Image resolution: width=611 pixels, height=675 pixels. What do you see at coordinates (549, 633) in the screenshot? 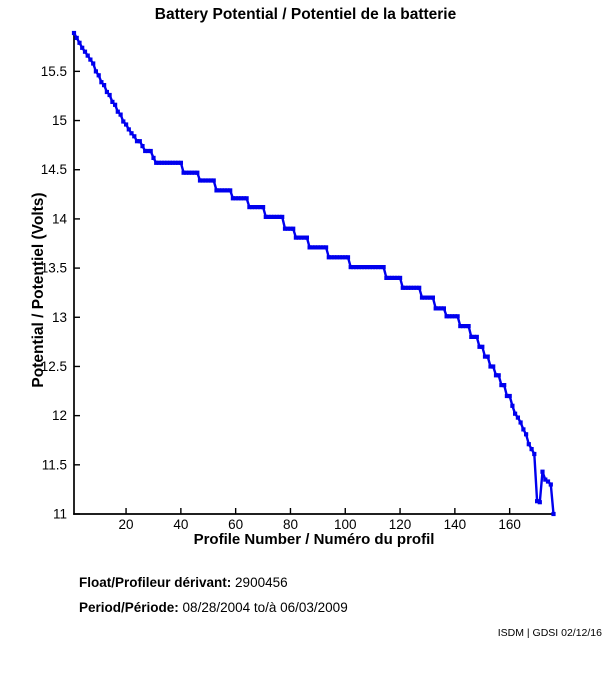
I see `credit-stamp: ISDM | GDSI 02/12/16` at bounding box center [549, 633].